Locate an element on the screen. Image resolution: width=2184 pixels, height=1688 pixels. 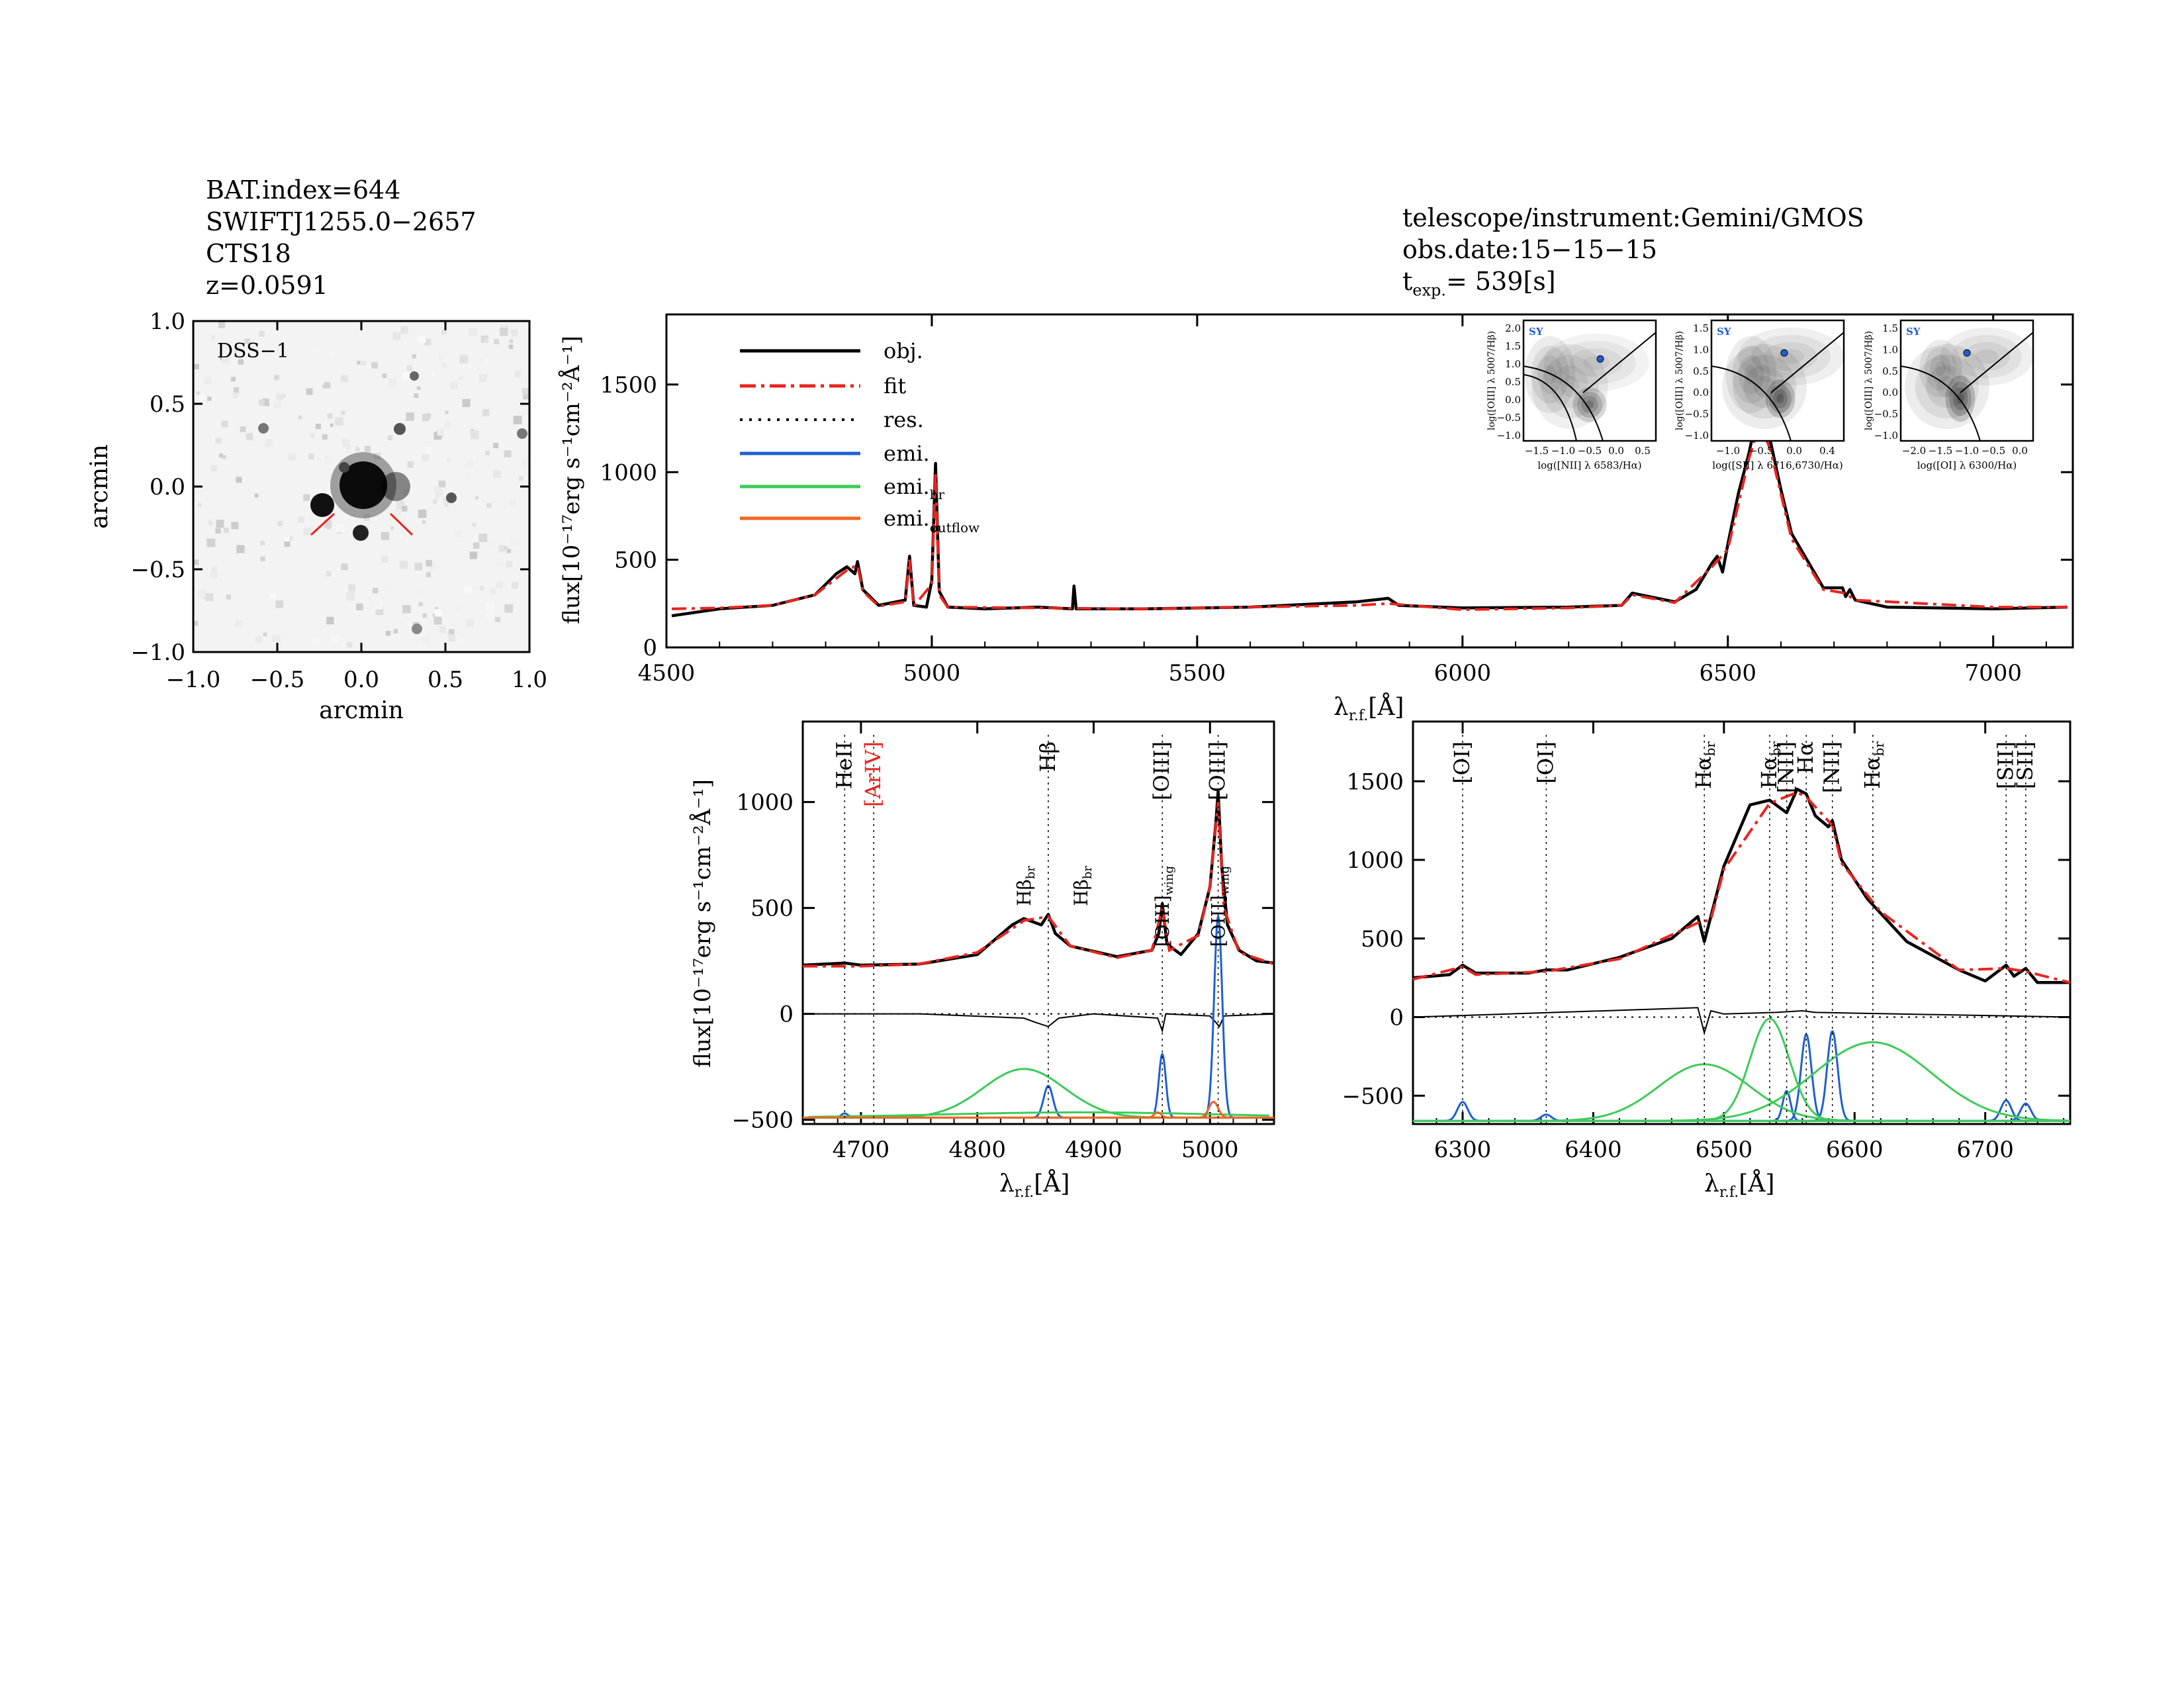
bpt-y-tick-label: 0.5 is located at coordinates (1701, 371).